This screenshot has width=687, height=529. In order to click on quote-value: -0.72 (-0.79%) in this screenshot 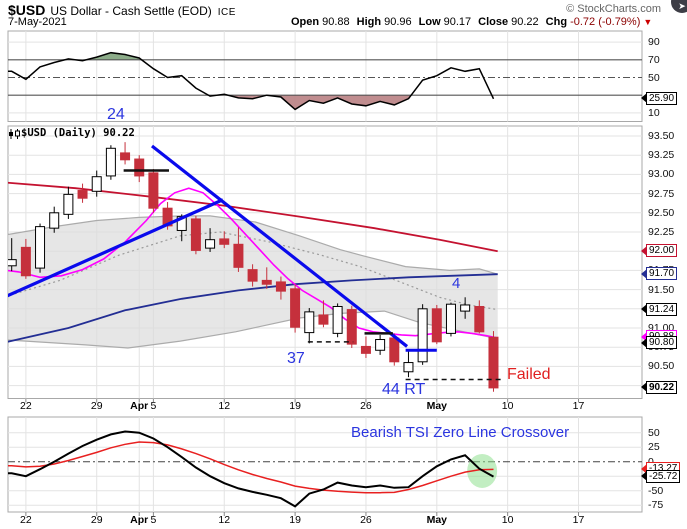, I will do `click(605, 22)`.